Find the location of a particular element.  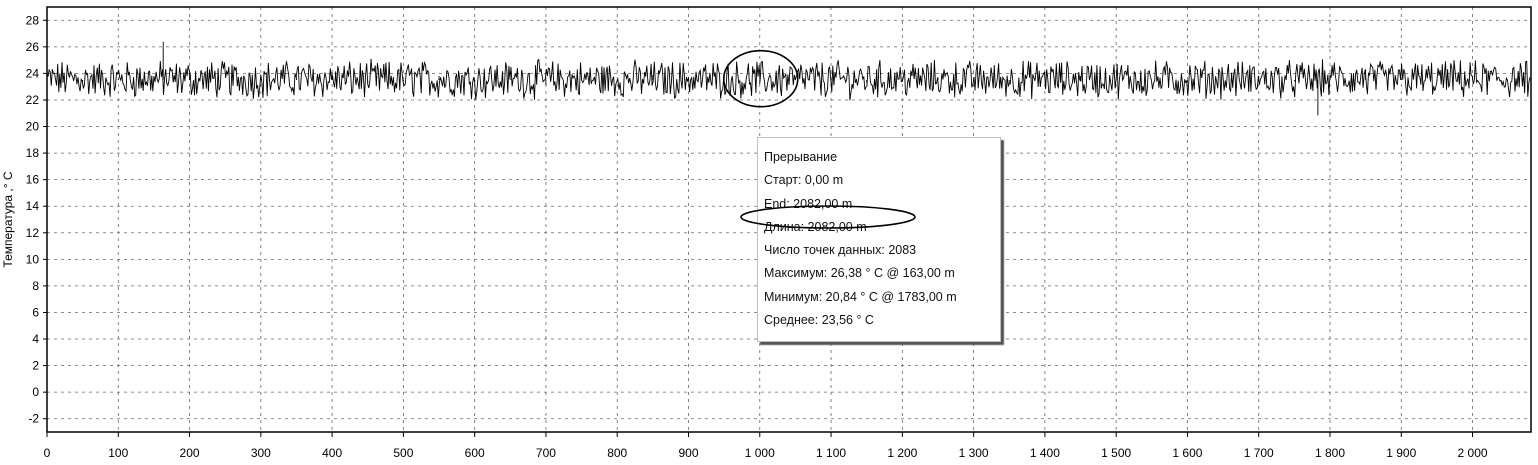

x-tick-label: 1 100 is located at coordinates (831, 453).